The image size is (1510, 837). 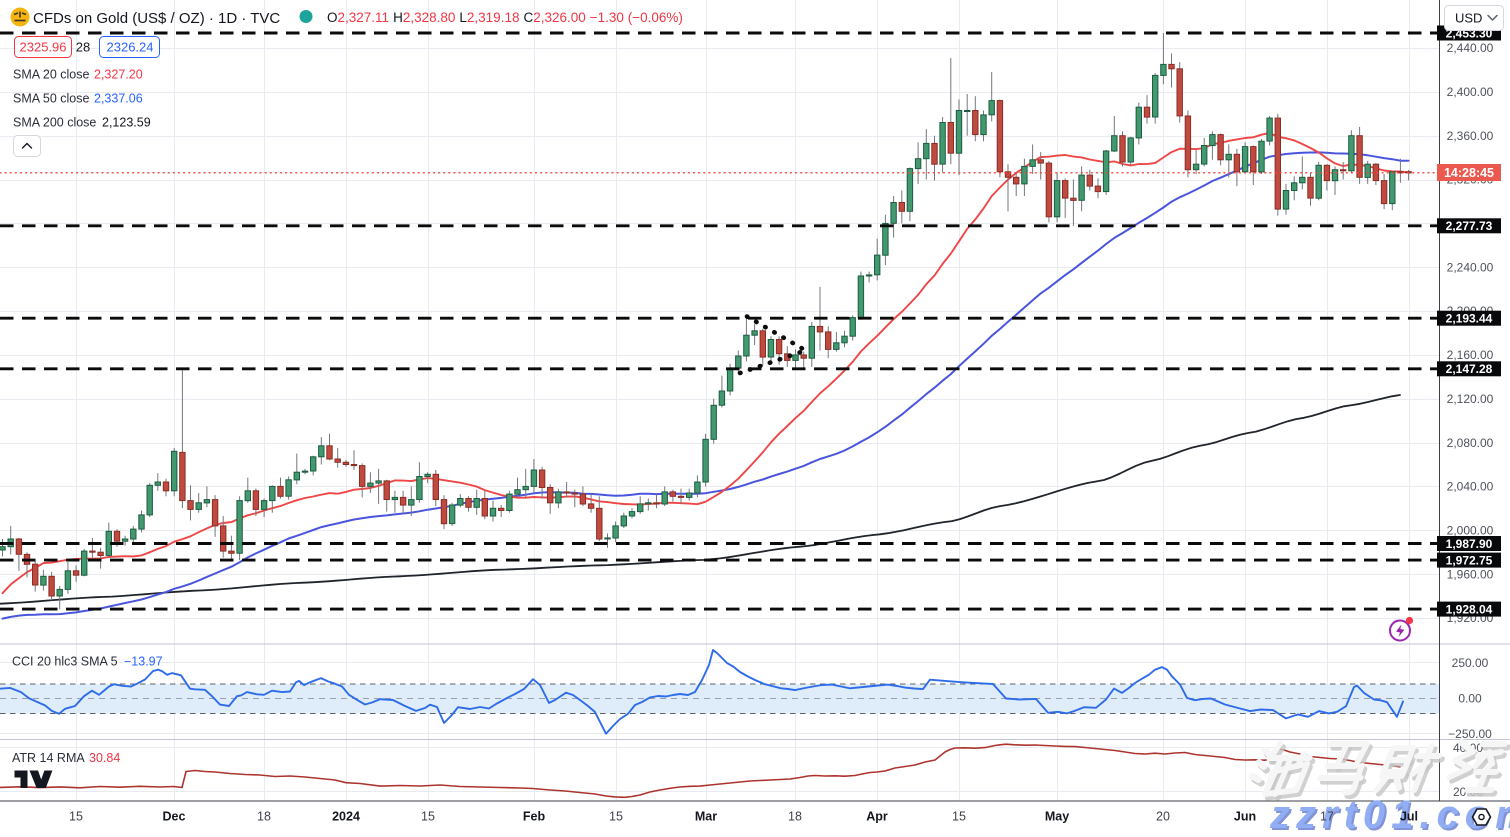 I want to click on svg-text: 2,440.00, so click(x=1470, y=48).